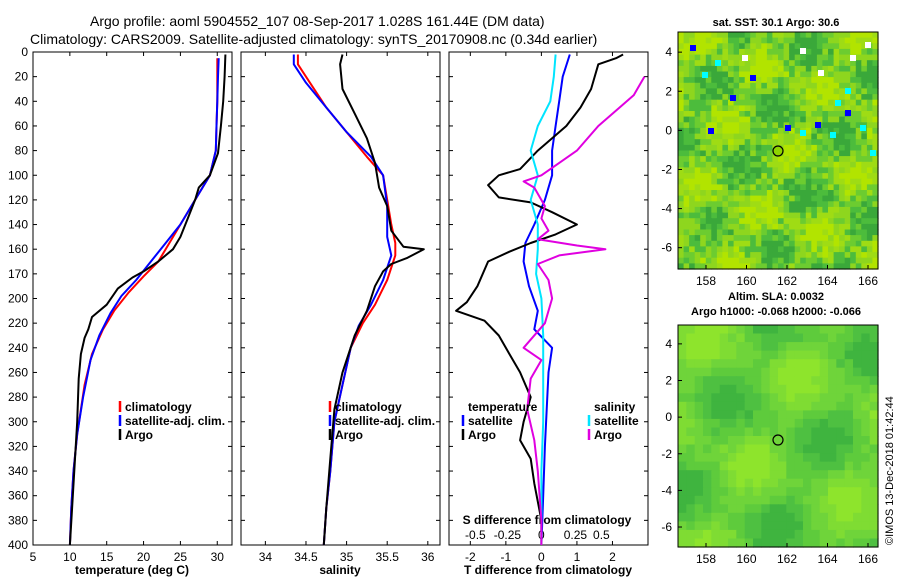  Describe the element at coordinates (147, 300) in the screenshot. I see `temperature-lines` at that location.